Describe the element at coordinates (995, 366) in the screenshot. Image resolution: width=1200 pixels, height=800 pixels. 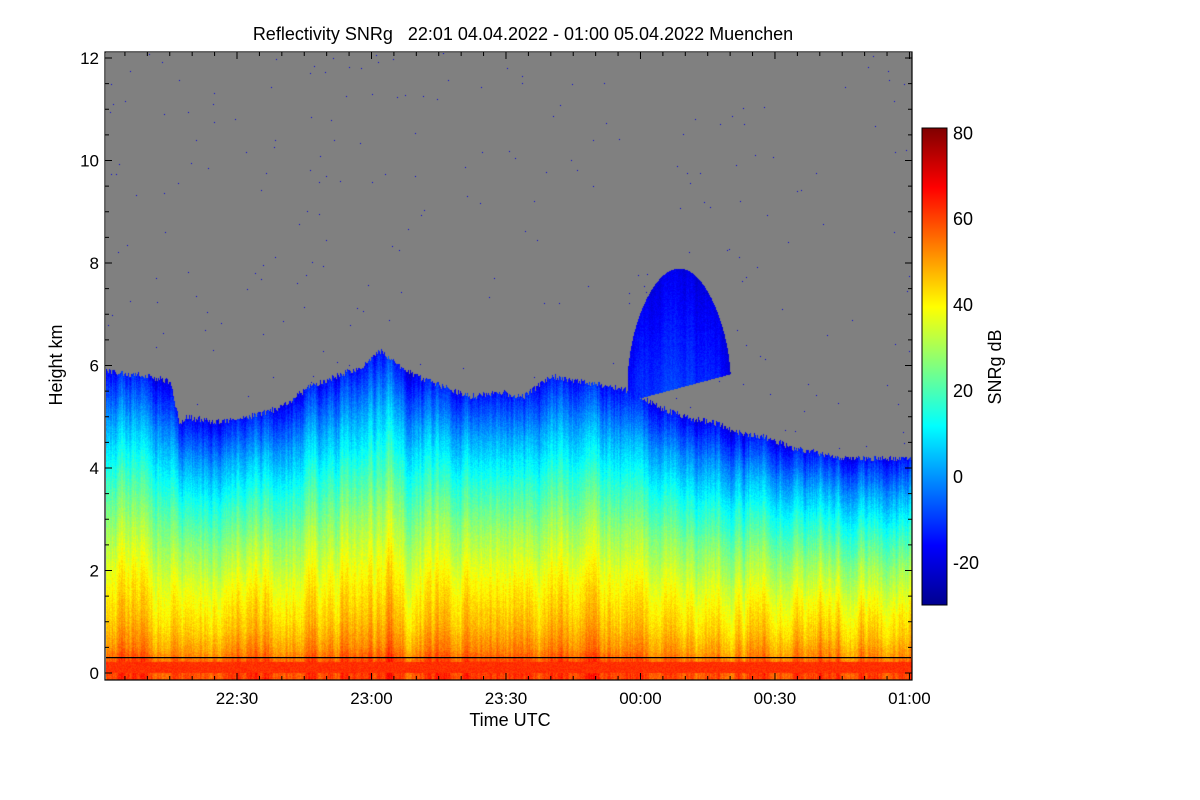
I see `colorbar-label: SNRg dB` at that location.